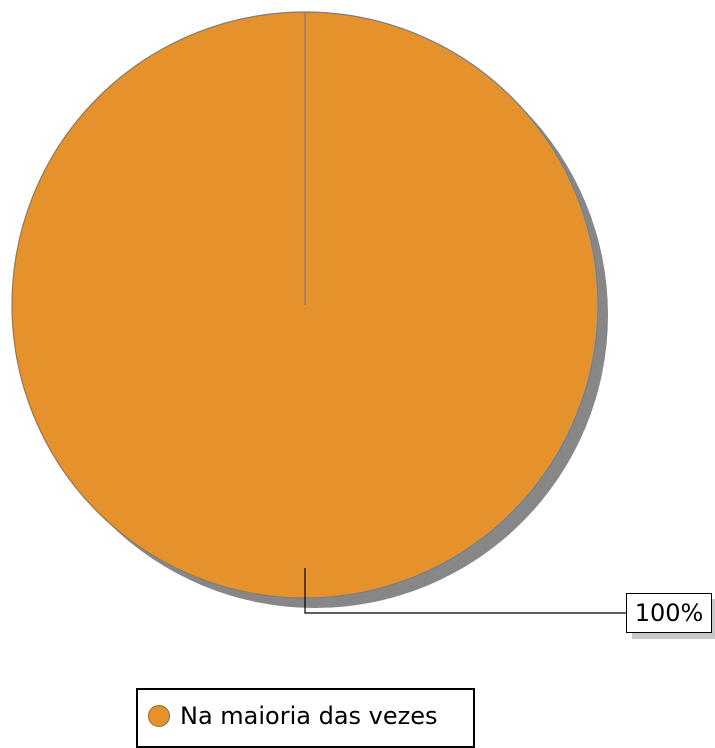 The width and height of the screenshot is (715, 748). I want to click on data-label-slice-0: 100%, so click(669, 613).